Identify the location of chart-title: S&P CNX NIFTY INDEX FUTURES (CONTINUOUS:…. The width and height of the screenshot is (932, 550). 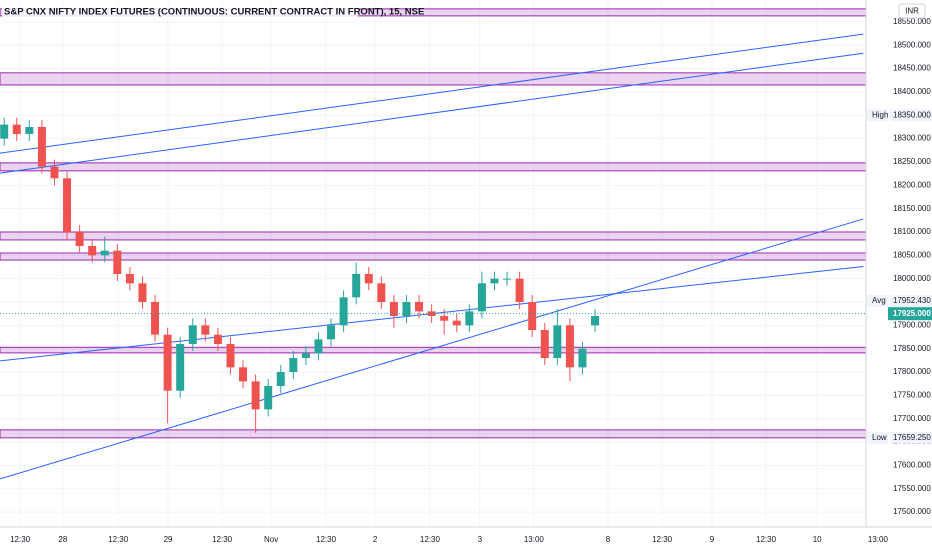
(214, 12).